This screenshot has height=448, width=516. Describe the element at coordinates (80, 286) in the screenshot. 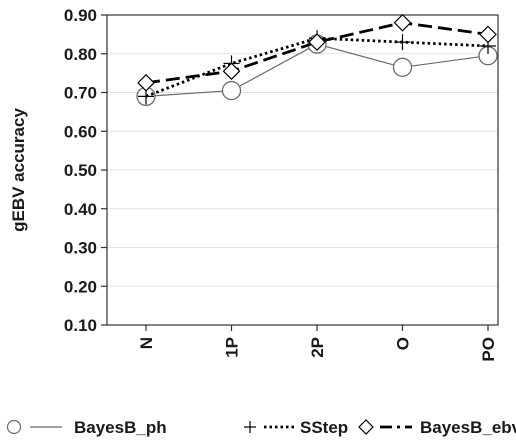

I see `y-tick-label: 0.20` at that location.